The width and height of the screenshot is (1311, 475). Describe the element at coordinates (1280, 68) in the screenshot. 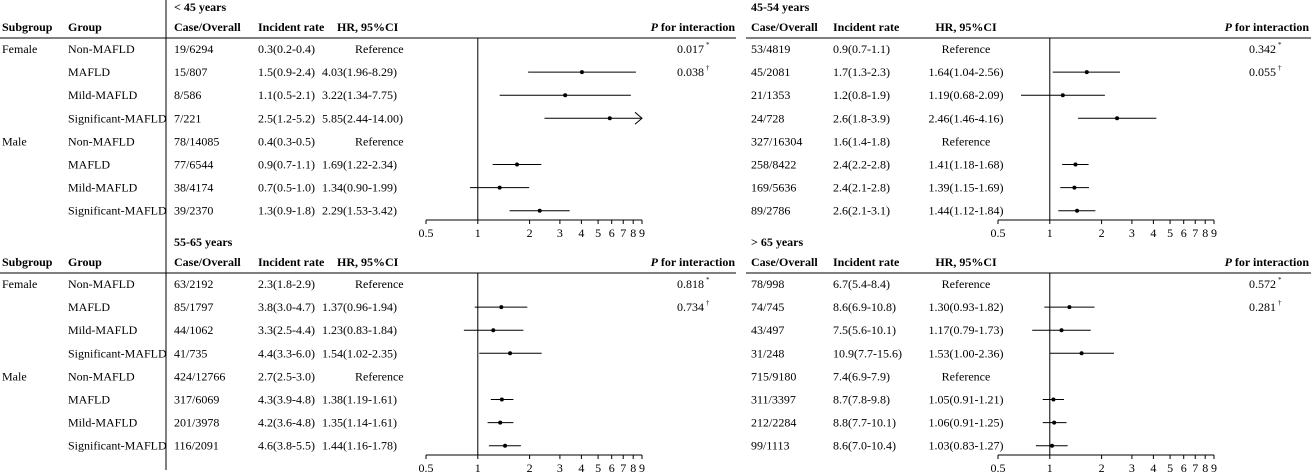

I see `p-value-mark: †` at that location.